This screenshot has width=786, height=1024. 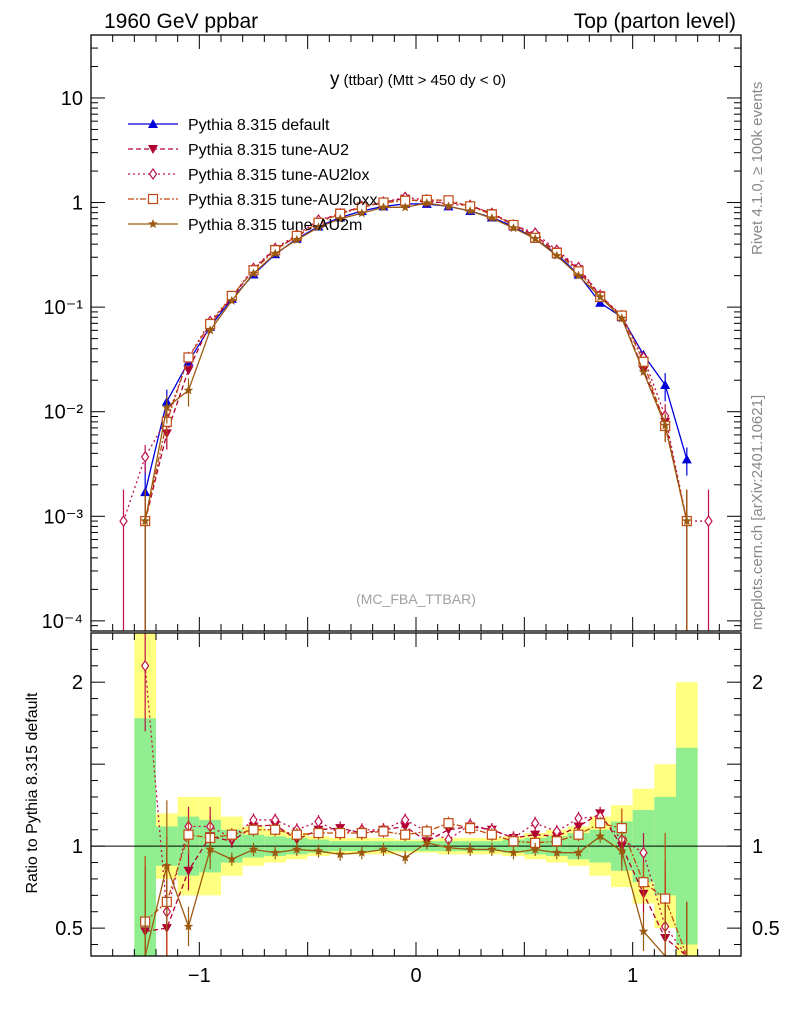 What do you see at coordinates (77, 847) in the screenshot?
I see `ratio-tick-label: 1` at bounding box center [77, 847].